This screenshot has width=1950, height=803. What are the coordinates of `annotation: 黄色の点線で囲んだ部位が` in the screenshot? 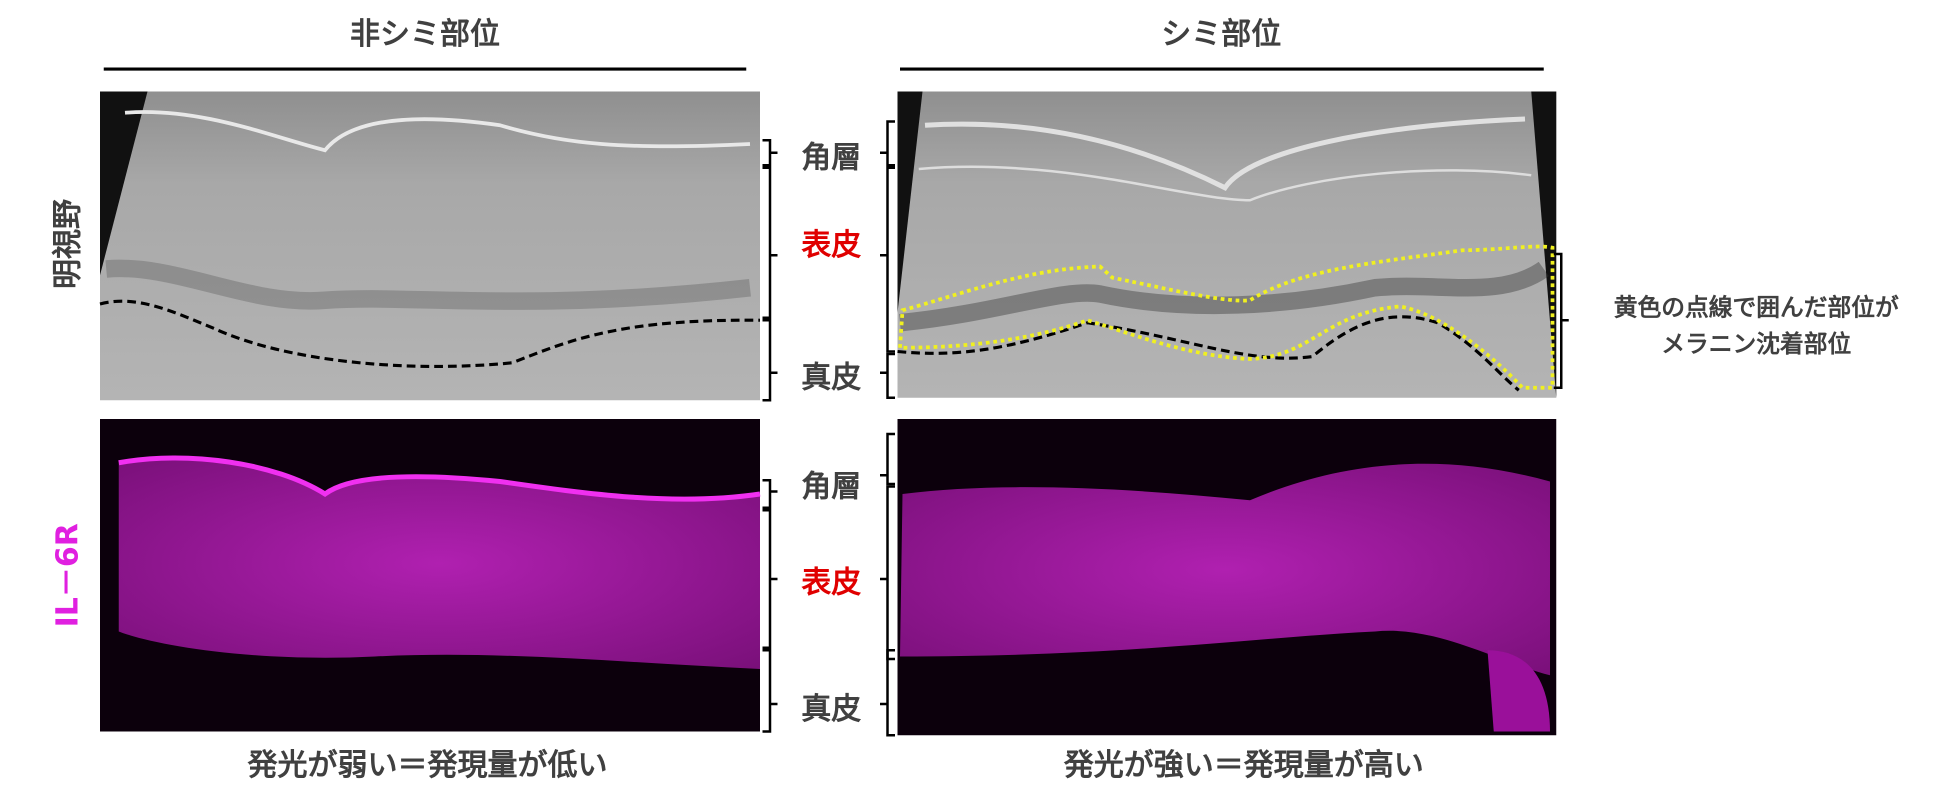 It's located at (1756, 308).